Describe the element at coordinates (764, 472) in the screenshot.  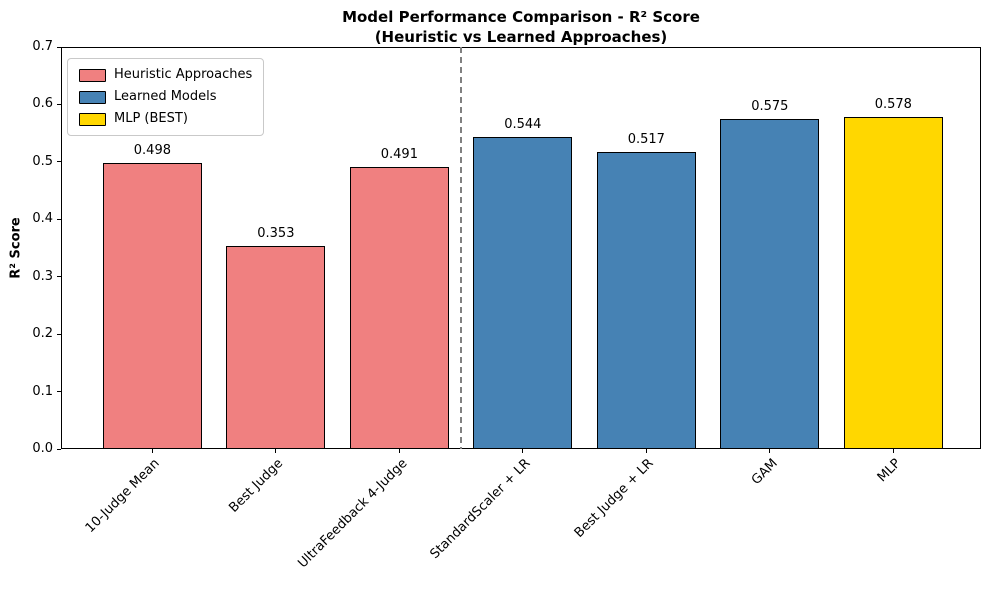
I see `x-tick-label: GAM` at that location.